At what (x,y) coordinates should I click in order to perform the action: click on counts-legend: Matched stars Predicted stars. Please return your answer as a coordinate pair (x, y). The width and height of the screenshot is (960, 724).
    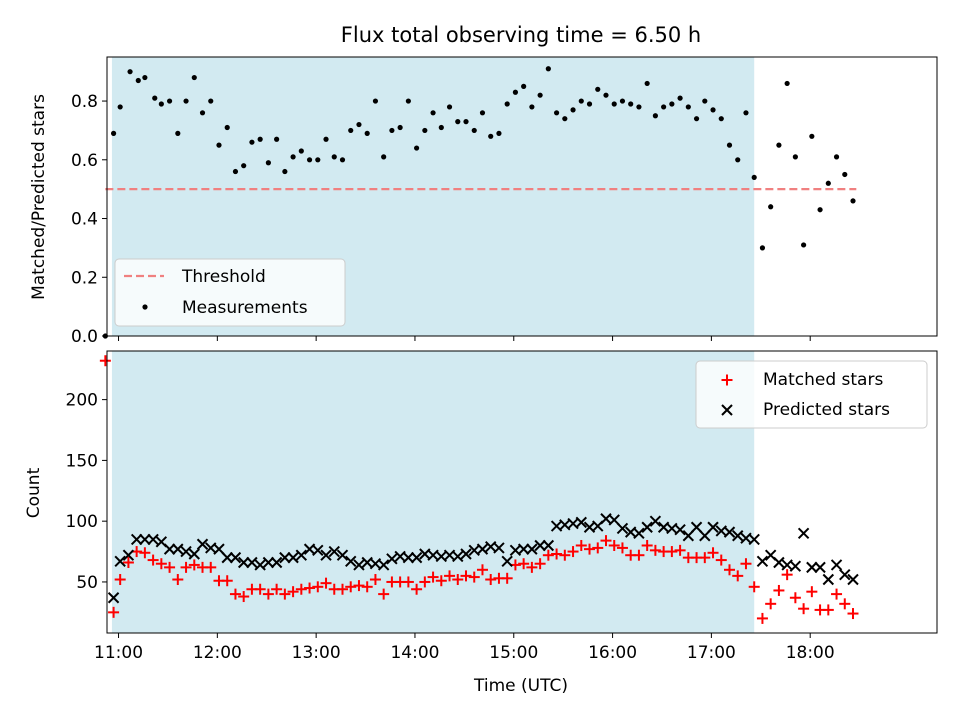
    Looking at the image, I should click on (811, 394).